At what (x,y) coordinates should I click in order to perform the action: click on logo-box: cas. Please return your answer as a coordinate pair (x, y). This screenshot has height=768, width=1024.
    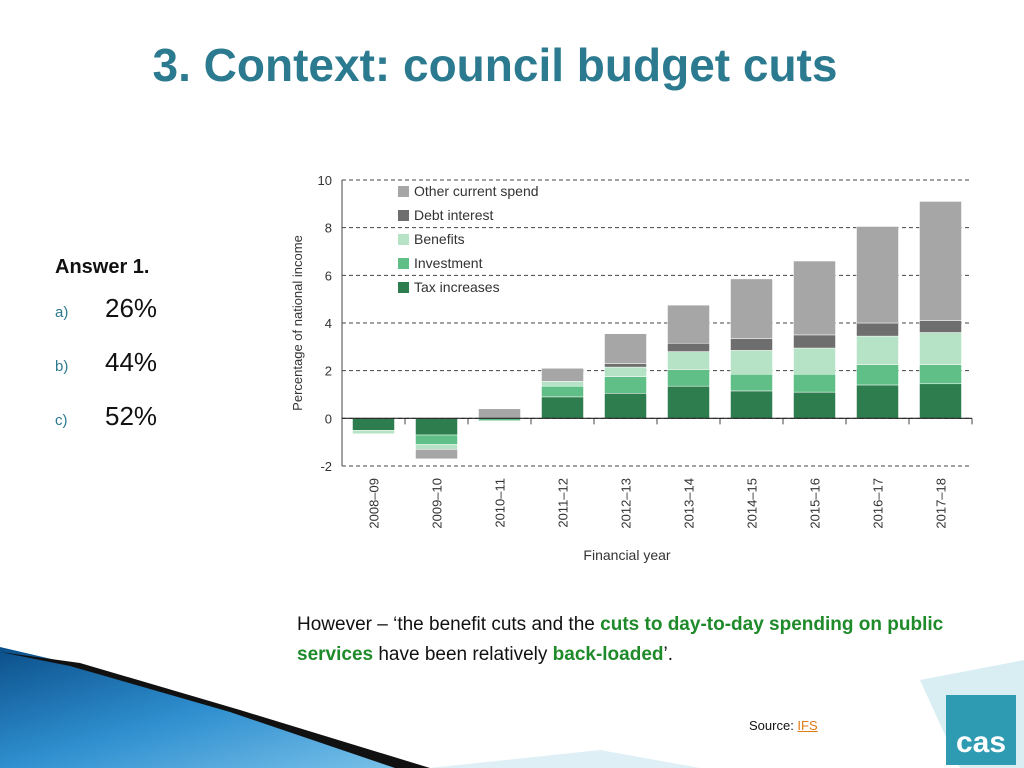
    Looking at the image, I should click on (981, 730).